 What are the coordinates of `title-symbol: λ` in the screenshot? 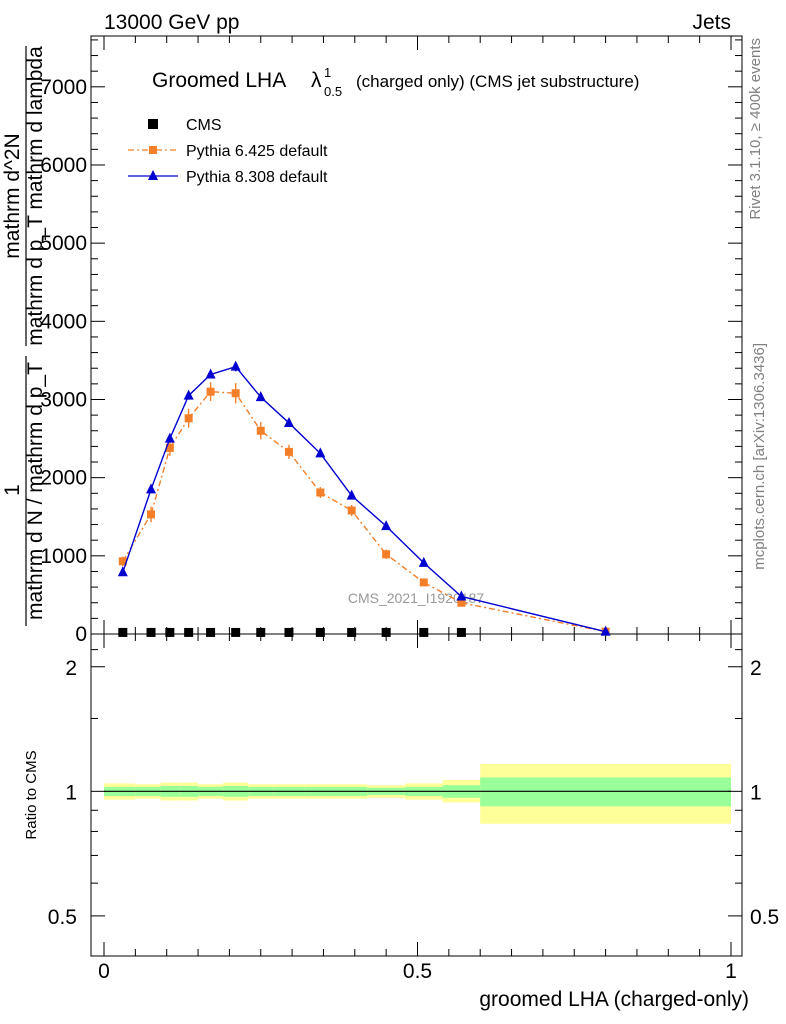 It's located at (316, 80).